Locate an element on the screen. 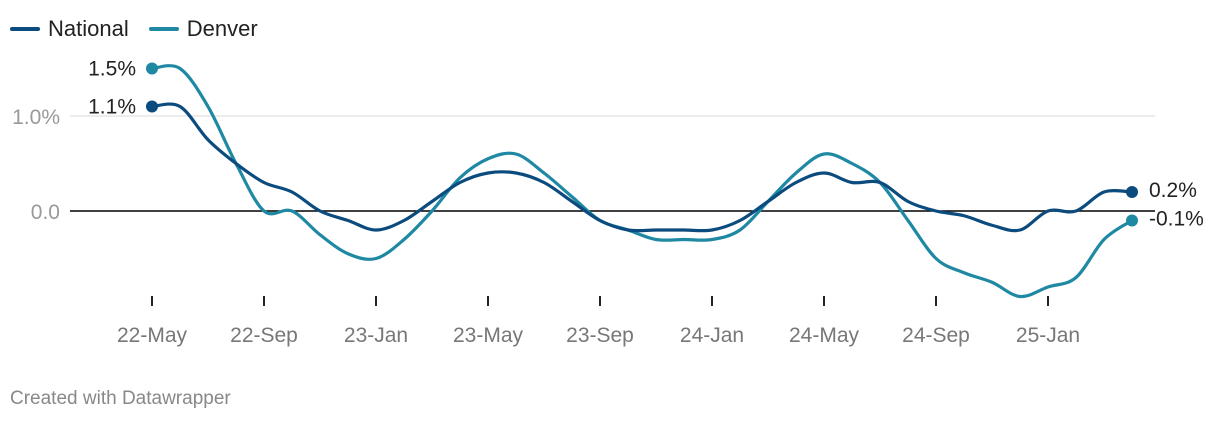 The image size is (1220, 424). legend-label-denver: Denver is located at coordinates (222, 28).